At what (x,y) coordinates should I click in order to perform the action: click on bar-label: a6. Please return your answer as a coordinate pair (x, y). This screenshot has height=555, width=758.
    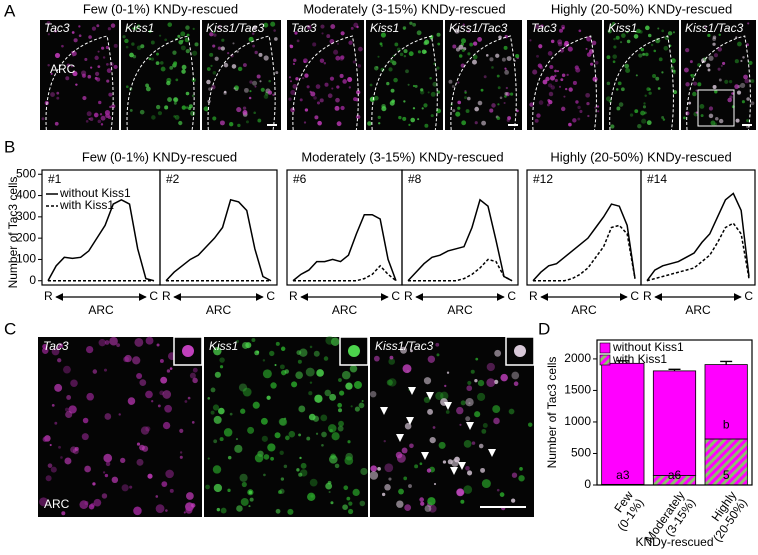
    Looking at the image, I should click on (675, 475).